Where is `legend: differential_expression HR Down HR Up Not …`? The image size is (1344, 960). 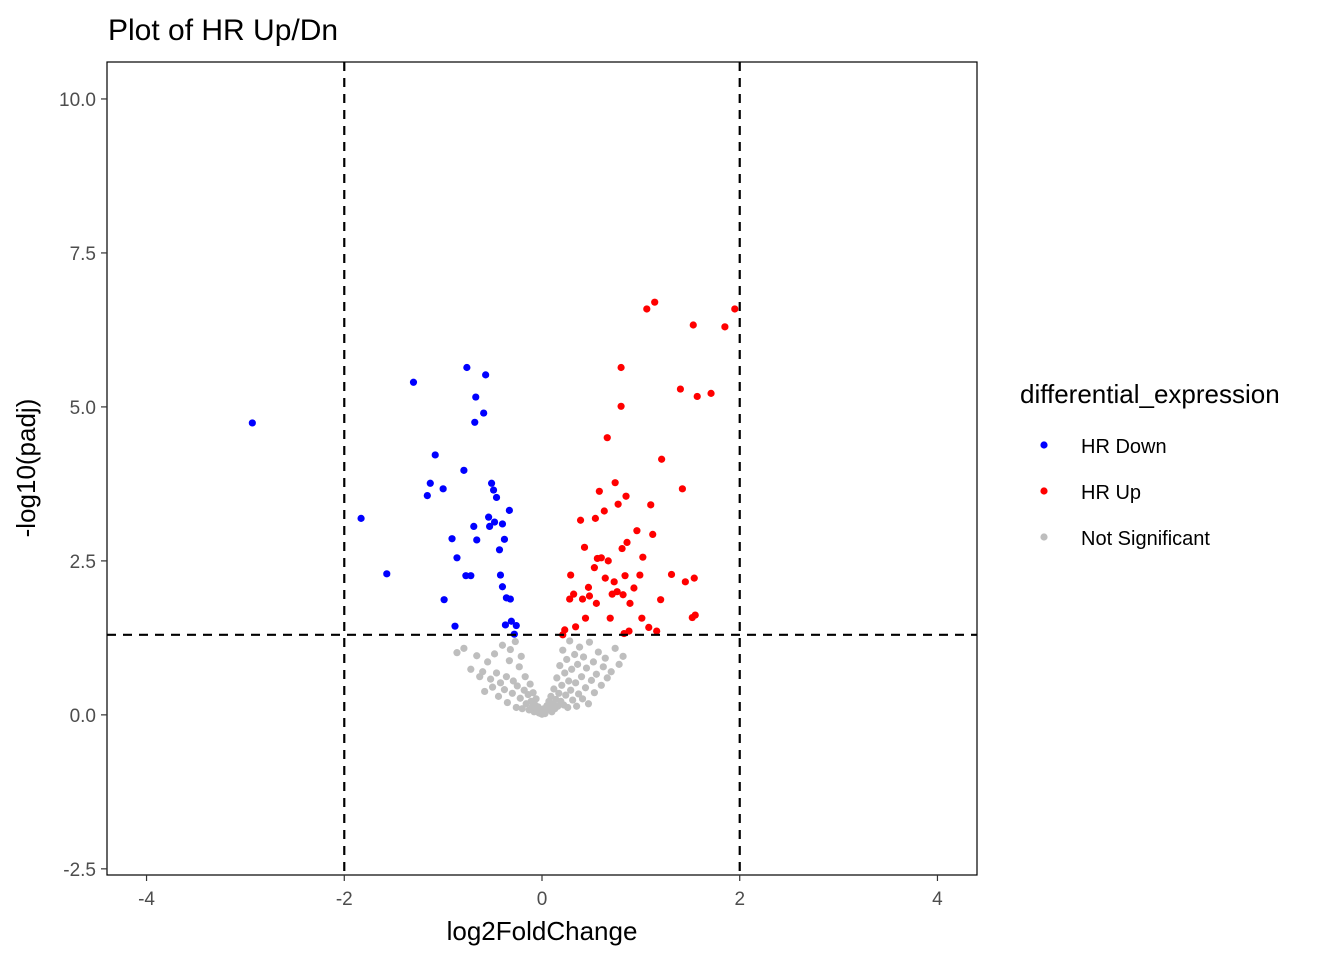 legend: differential_expression HR Down HR Up Not … is located at coordinates (1150, 464).